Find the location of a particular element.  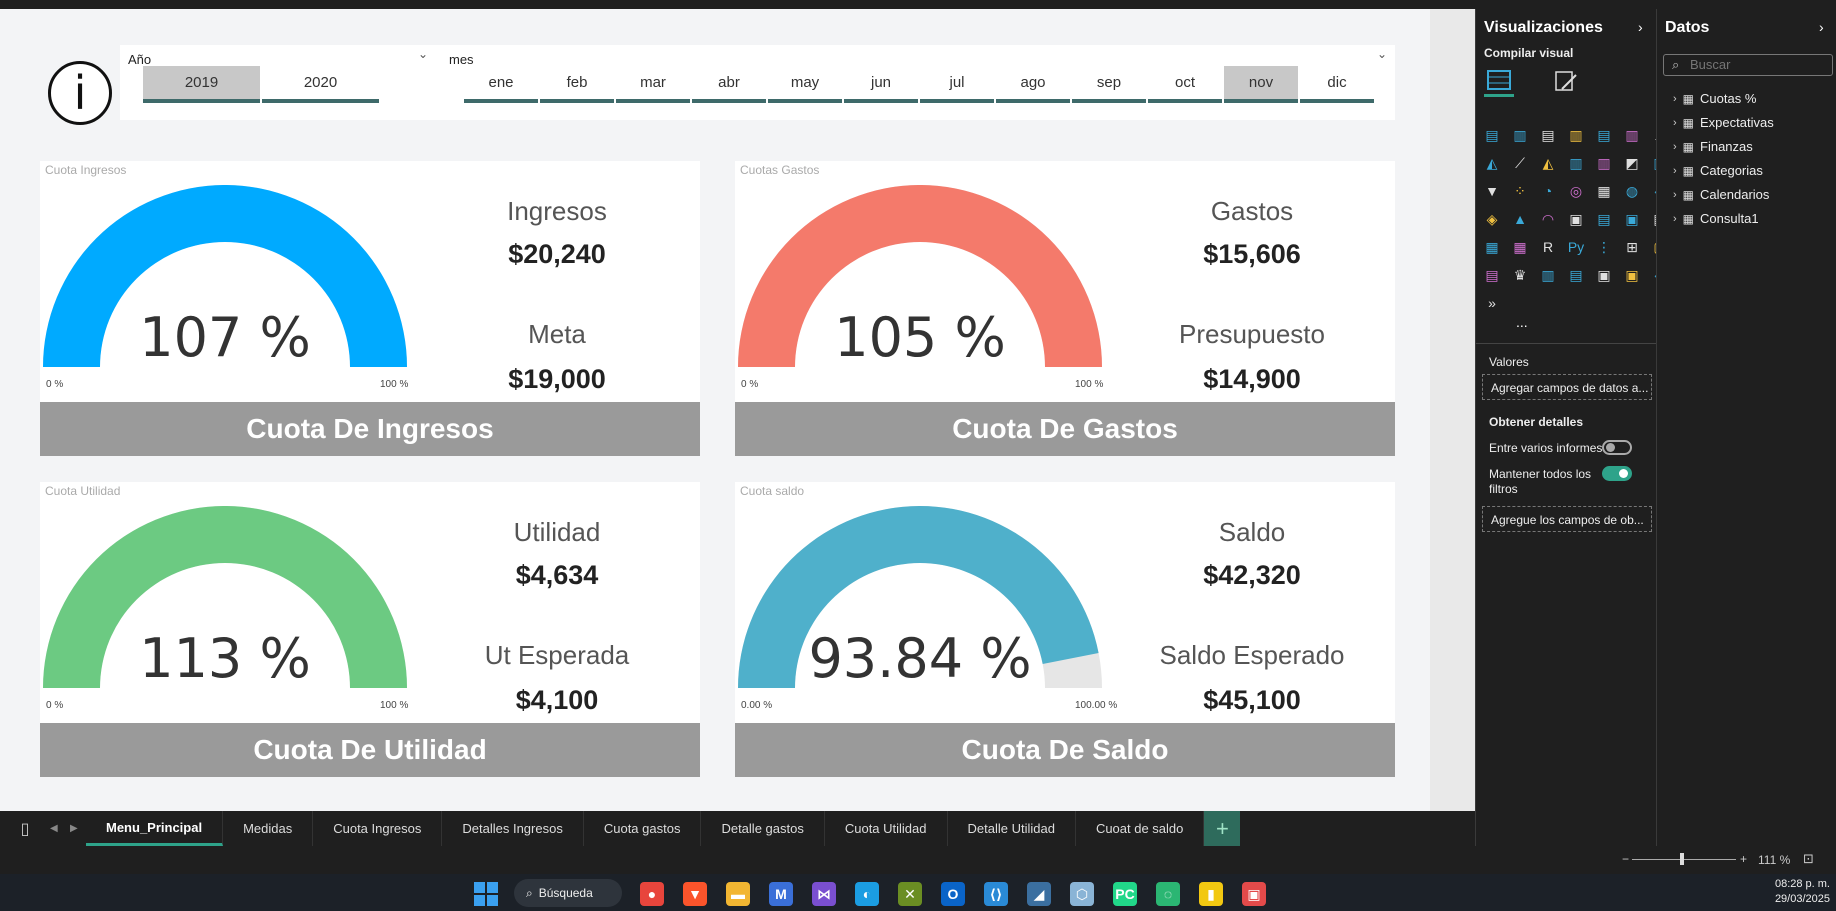

brave-icon: ▼ is located at coordinates (695, 894).